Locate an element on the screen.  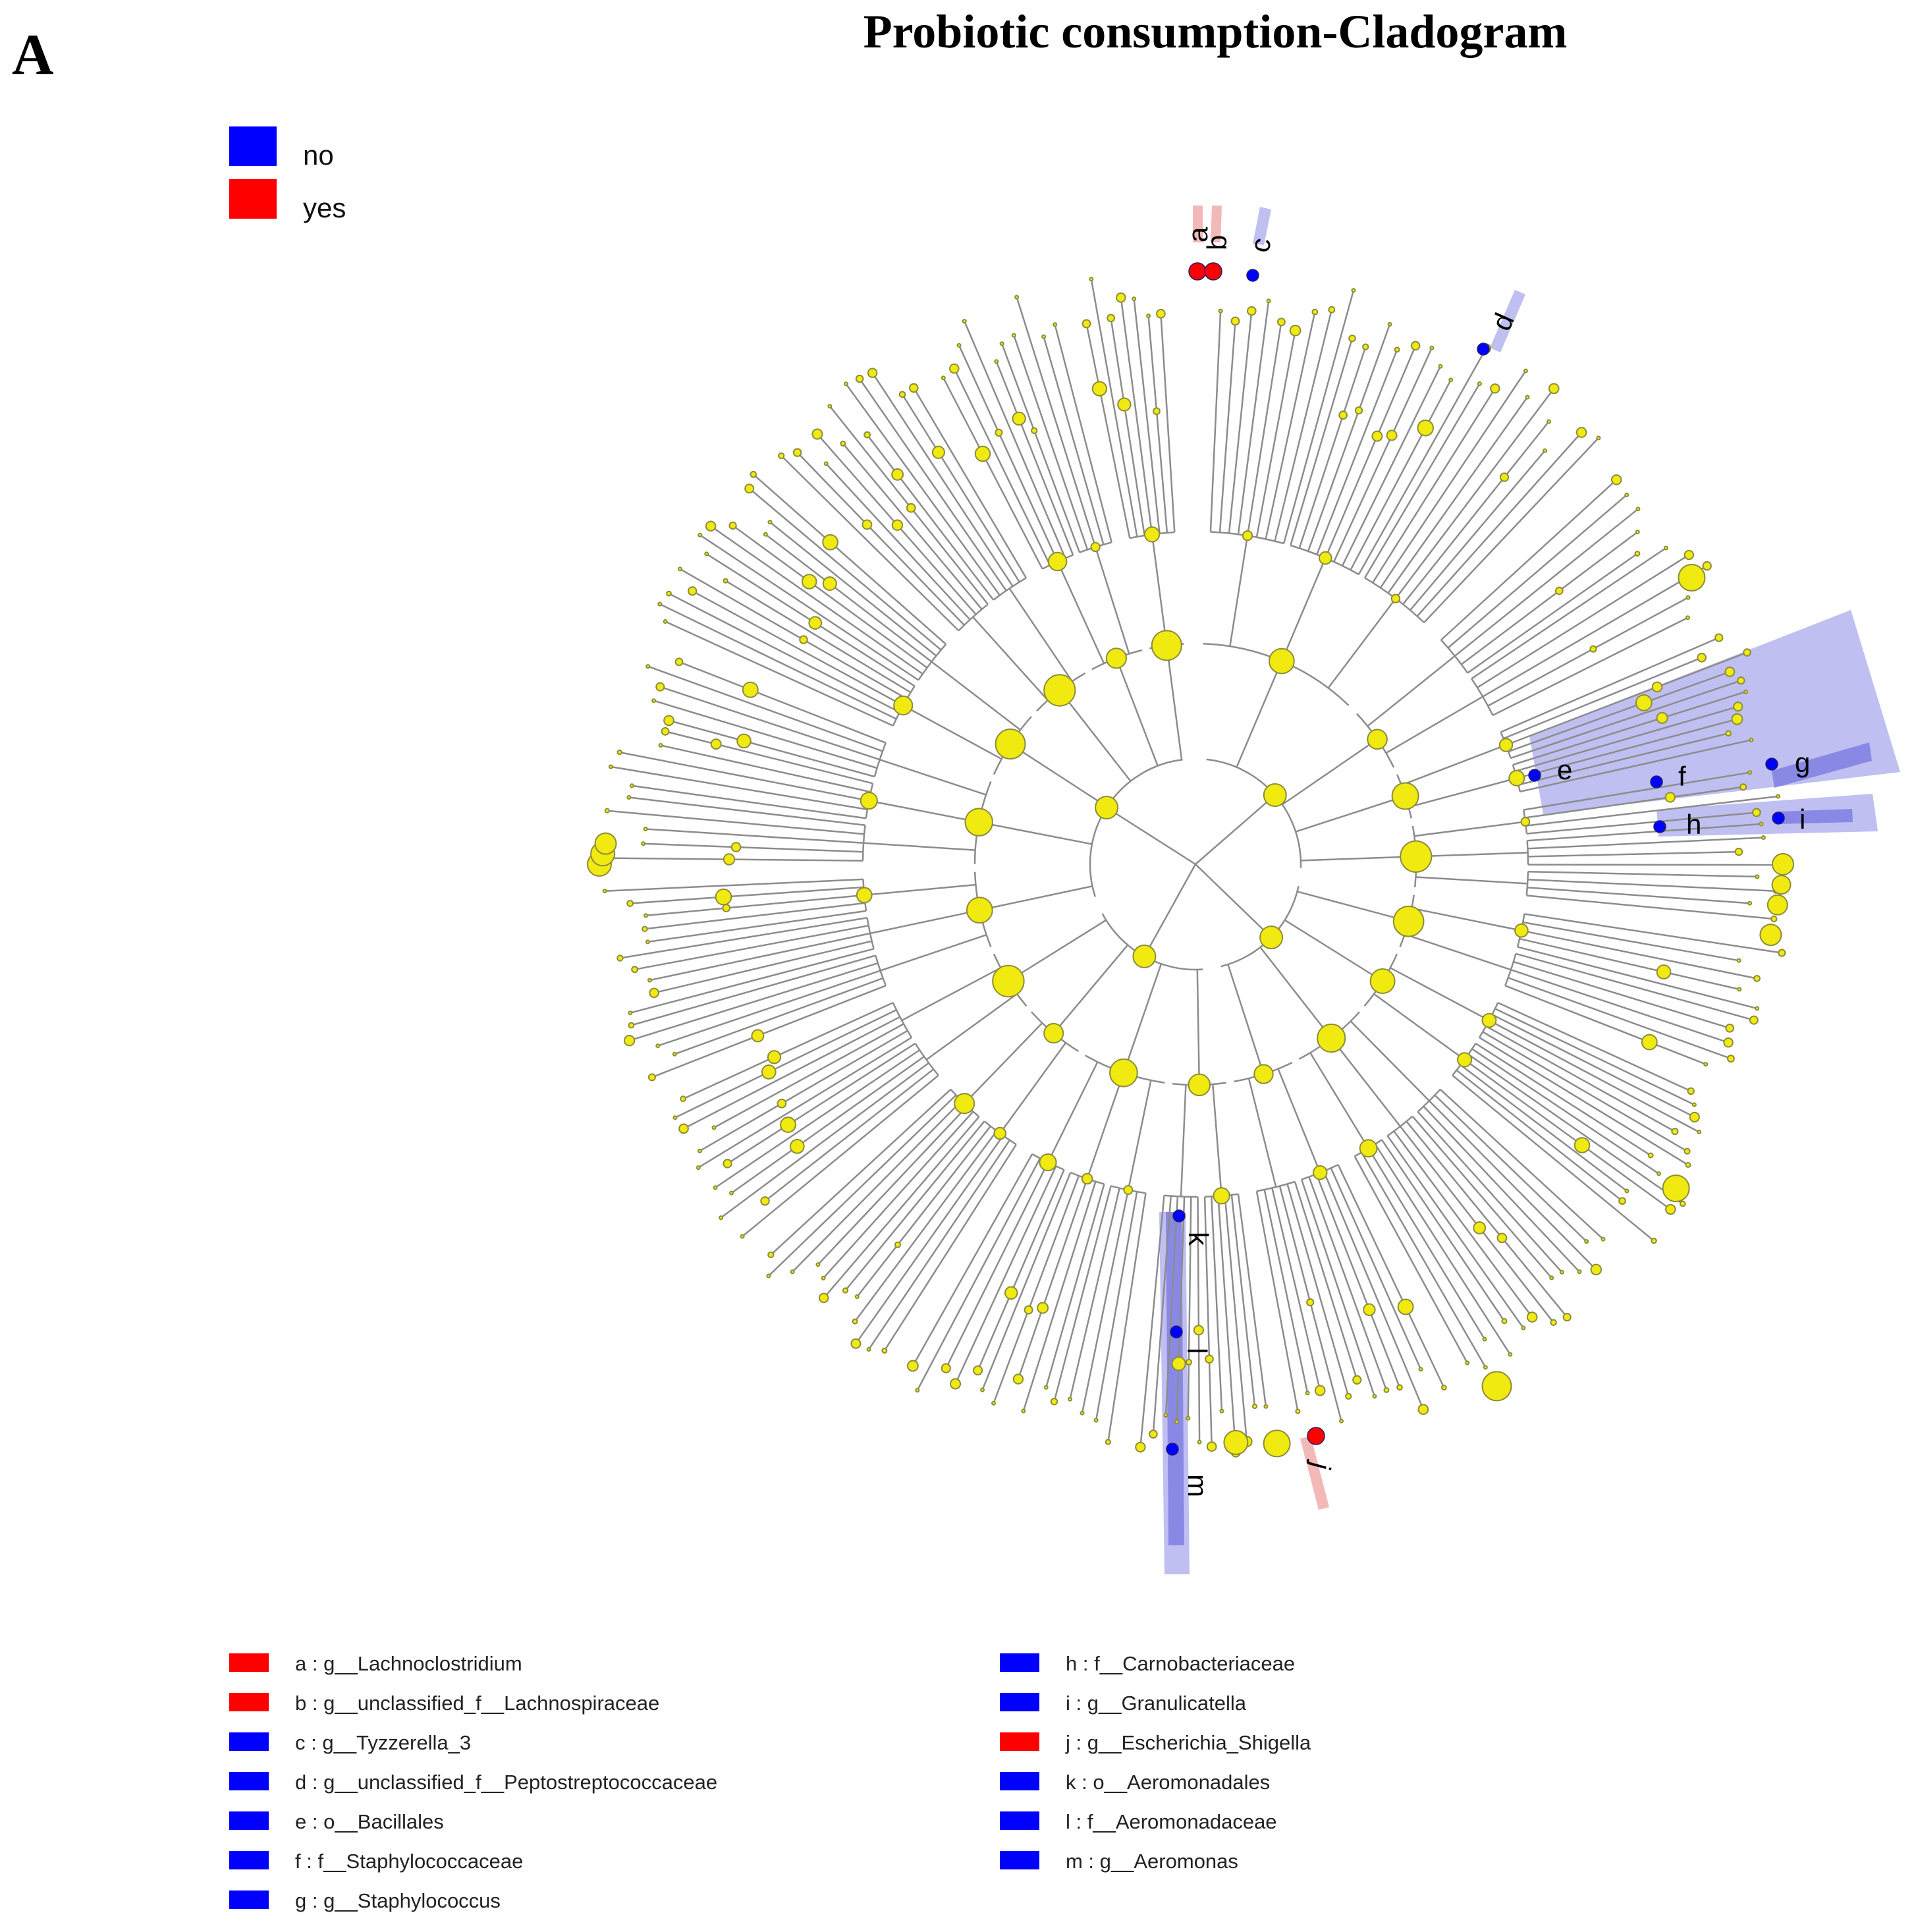
marker-node-k is located at coordinates (1179, 1216).